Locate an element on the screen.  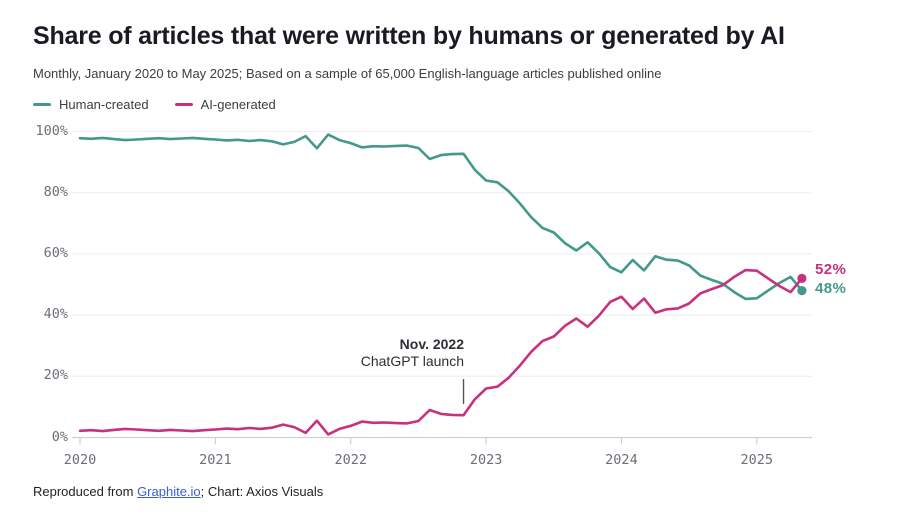
legend-item-human-created: Human-created is located at coordinates (91, 104).